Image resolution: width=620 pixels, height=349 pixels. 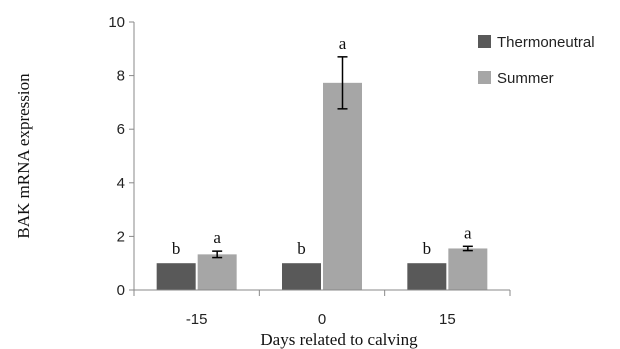 I want to click on y-tick-label: 4, so click(x=121, y=183).